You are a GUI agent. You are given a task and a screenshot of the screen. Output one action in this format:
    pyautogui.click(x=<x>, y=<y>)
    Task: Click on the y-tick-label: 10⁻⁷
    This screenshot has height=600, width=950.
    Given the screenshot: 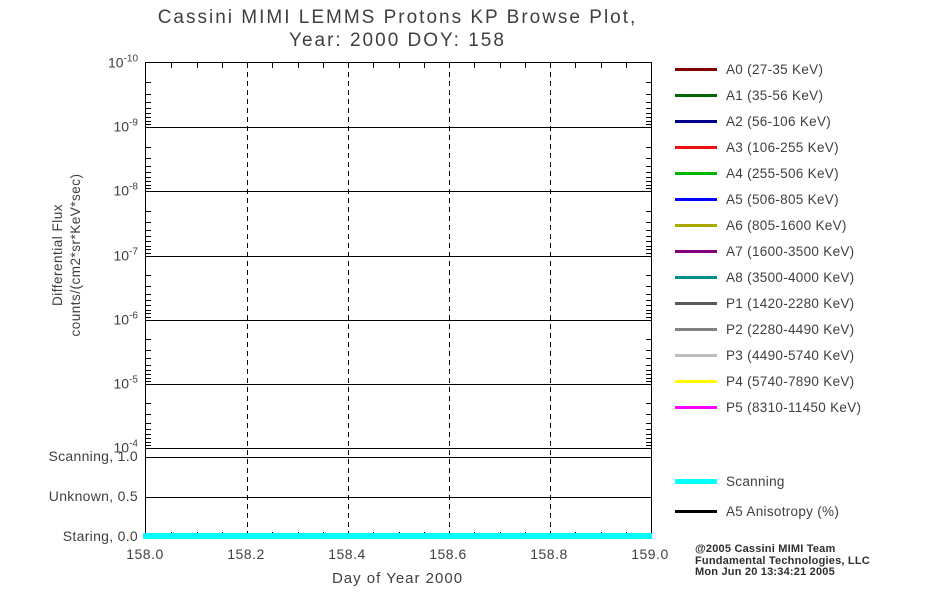 What is the action you would take?
    pyautogui.click(x=125, y=254)
    